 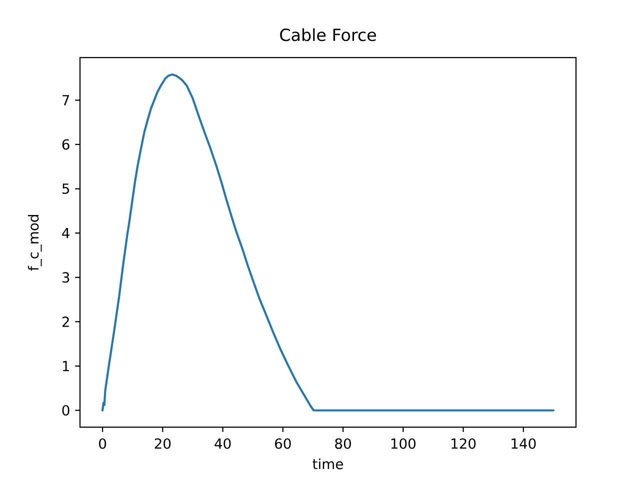 I want to click on y-tick-label: 3, so click(x=66, y=277).